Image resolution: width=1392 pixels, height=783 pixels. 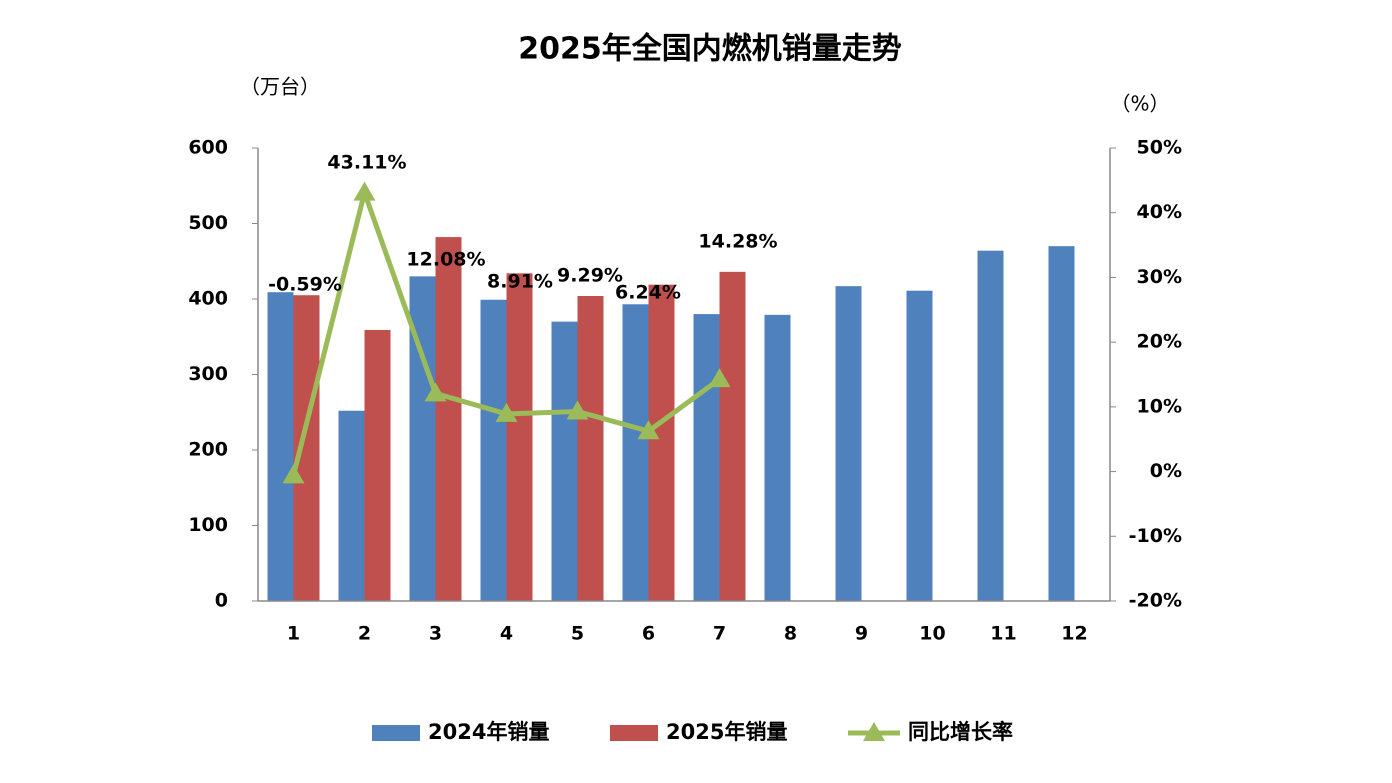 What do you see at coordinates (577, 634) in the screenshot?
I see `x-tick-label: 5` at bounding box center [577, 634].